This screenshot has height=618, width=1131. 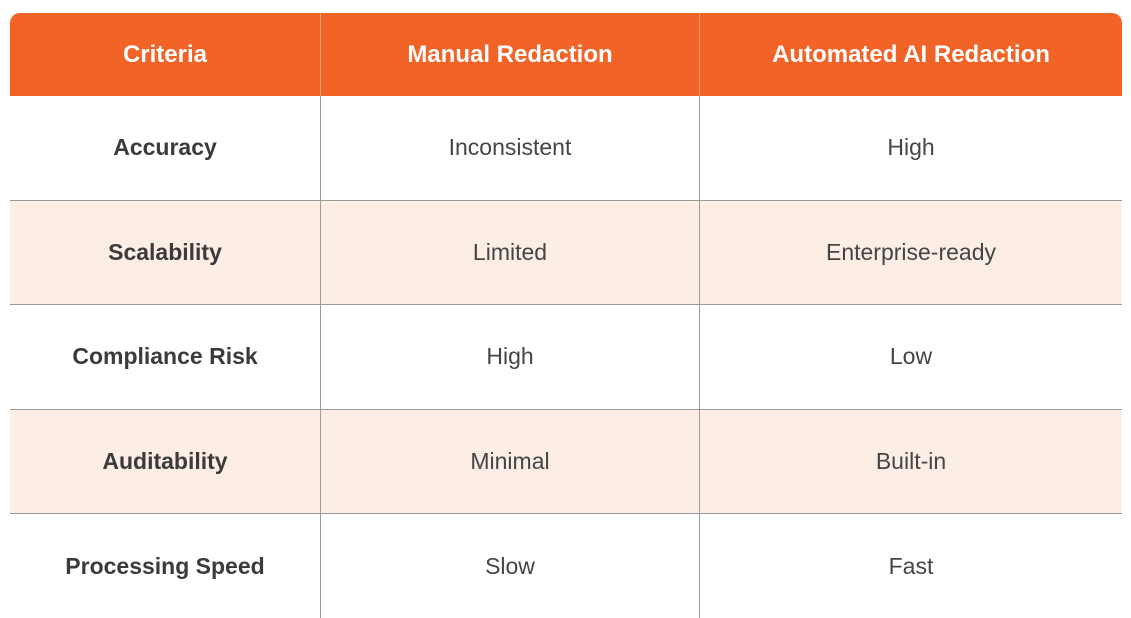 What do you see at coordinates (910, 54) in the screenshot?
I see `header-cell: Automated AI Redaction` at bounding box center [910, 54].